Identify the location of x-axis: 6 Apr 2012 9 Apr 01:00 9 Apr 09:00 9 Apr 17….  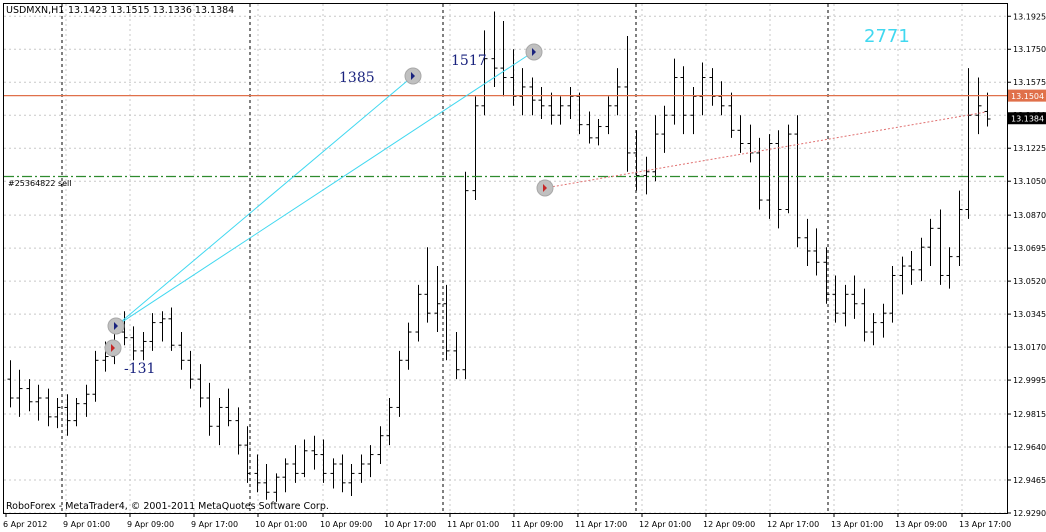
(507, 521).